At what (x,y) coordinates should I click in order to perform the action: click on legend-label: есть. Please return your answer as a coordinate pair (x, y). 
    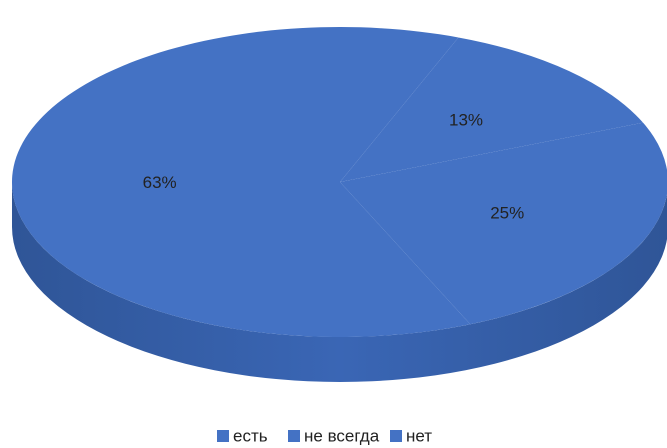
    Looking at the image, I should click on (250, 435).